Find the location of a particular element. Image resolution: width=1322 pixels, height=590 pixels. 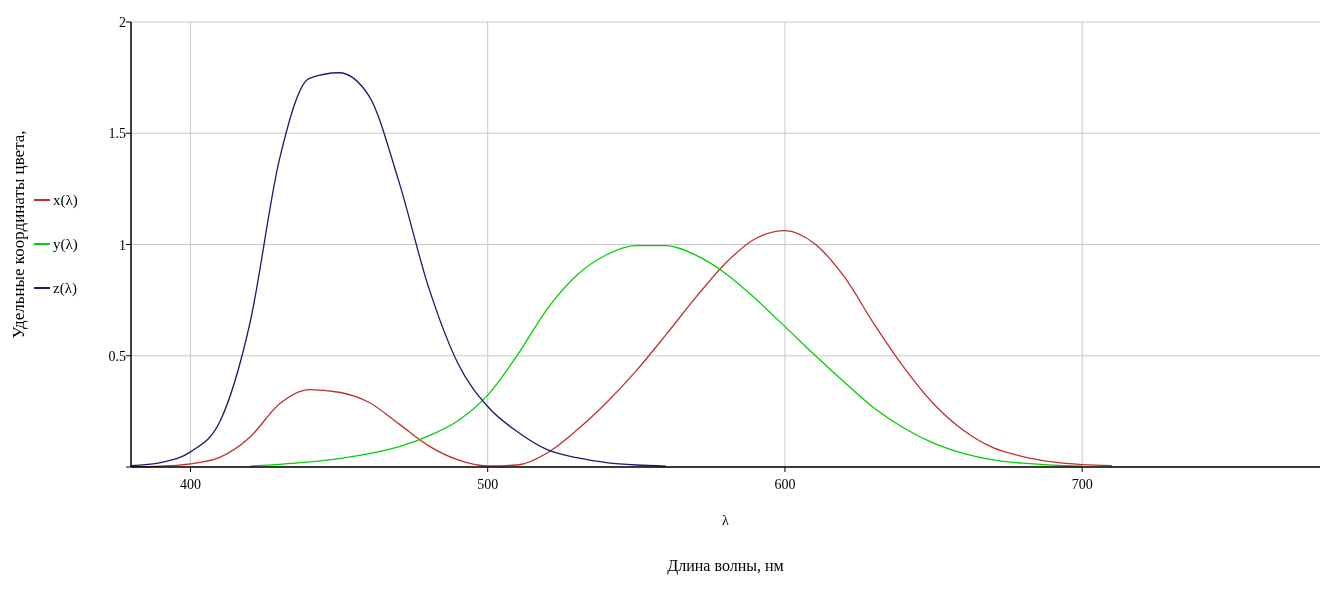

x-tick-label: 600 is located at coordinates (785, 484).